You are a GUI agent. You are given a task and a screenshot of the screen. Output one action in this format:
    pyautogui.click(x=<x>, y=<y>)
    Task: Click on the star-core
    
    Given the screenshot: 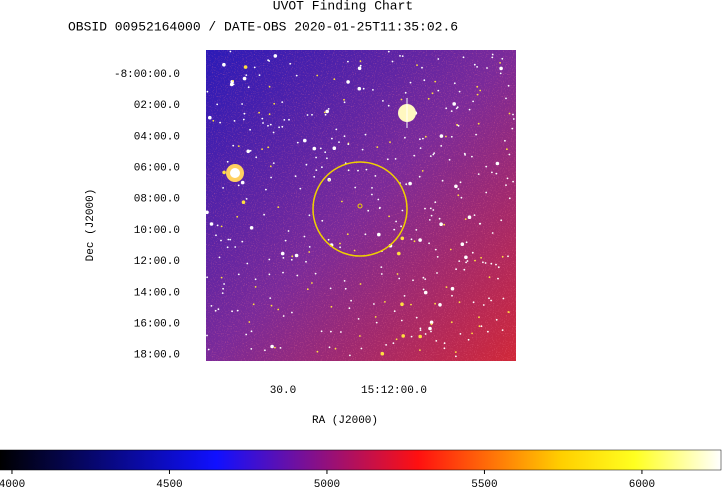 What is the action you would take?
    pyautogui.click(x=235, y=173)
    